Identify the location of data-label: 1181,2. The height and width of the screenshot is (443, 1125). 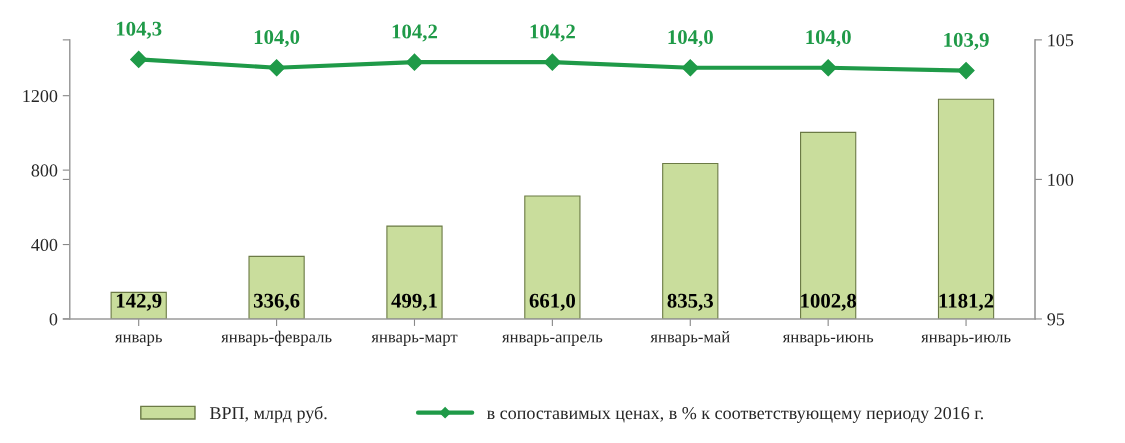
(966, 302).